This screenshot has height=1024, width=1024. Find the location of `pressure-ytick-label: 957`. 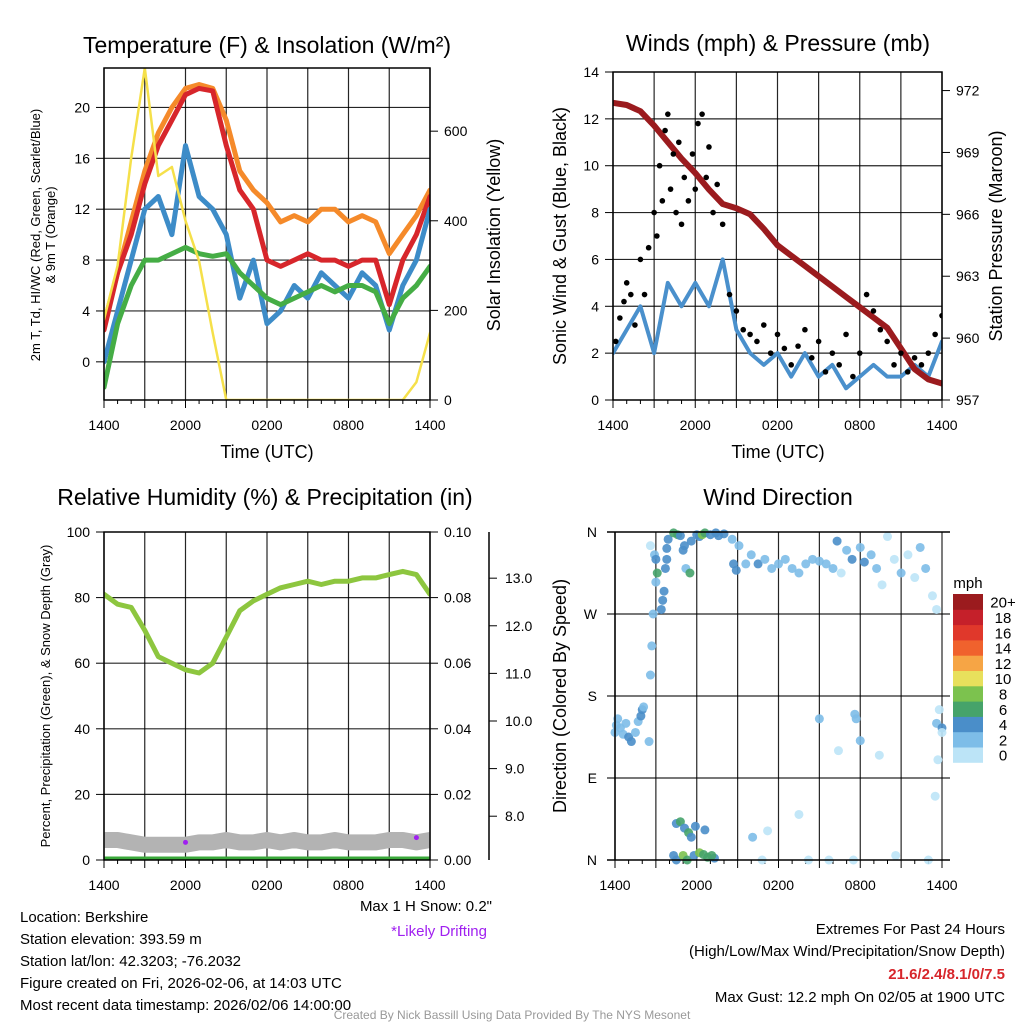

pressure-ytick-label: 957 is located at coordinates (968, 400).